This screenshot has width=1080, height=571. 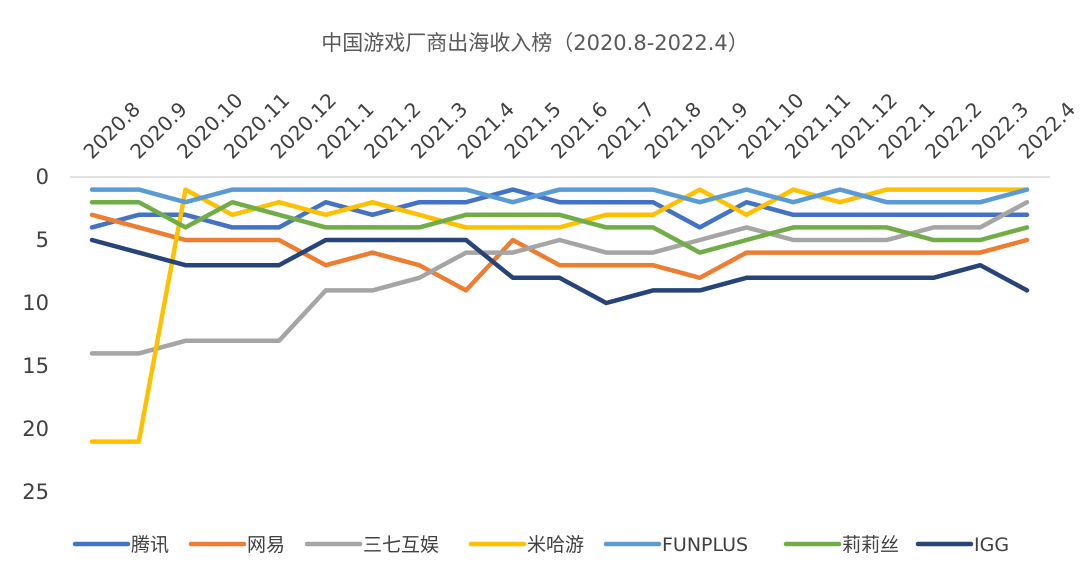 I want to click on legend-label: 网易, so click(x=266, y=545).